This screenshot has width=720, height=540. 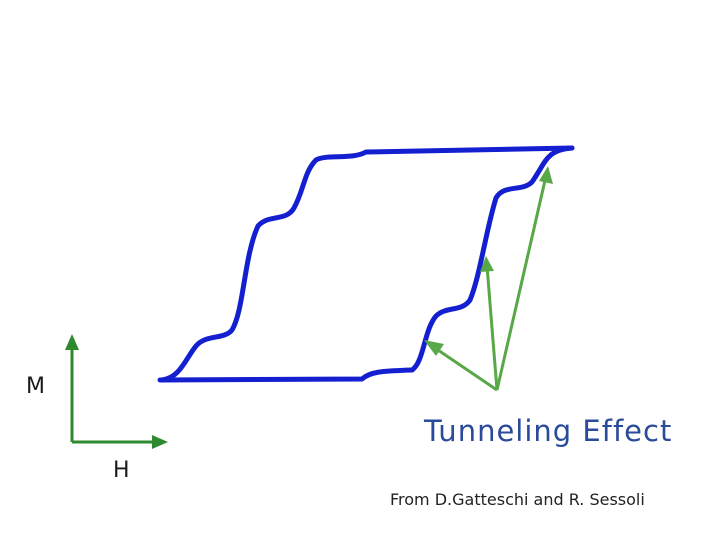 What do you see at coordinates (116, 391) in the screenshot?
I see `axes` at bounding box center [116, 391].